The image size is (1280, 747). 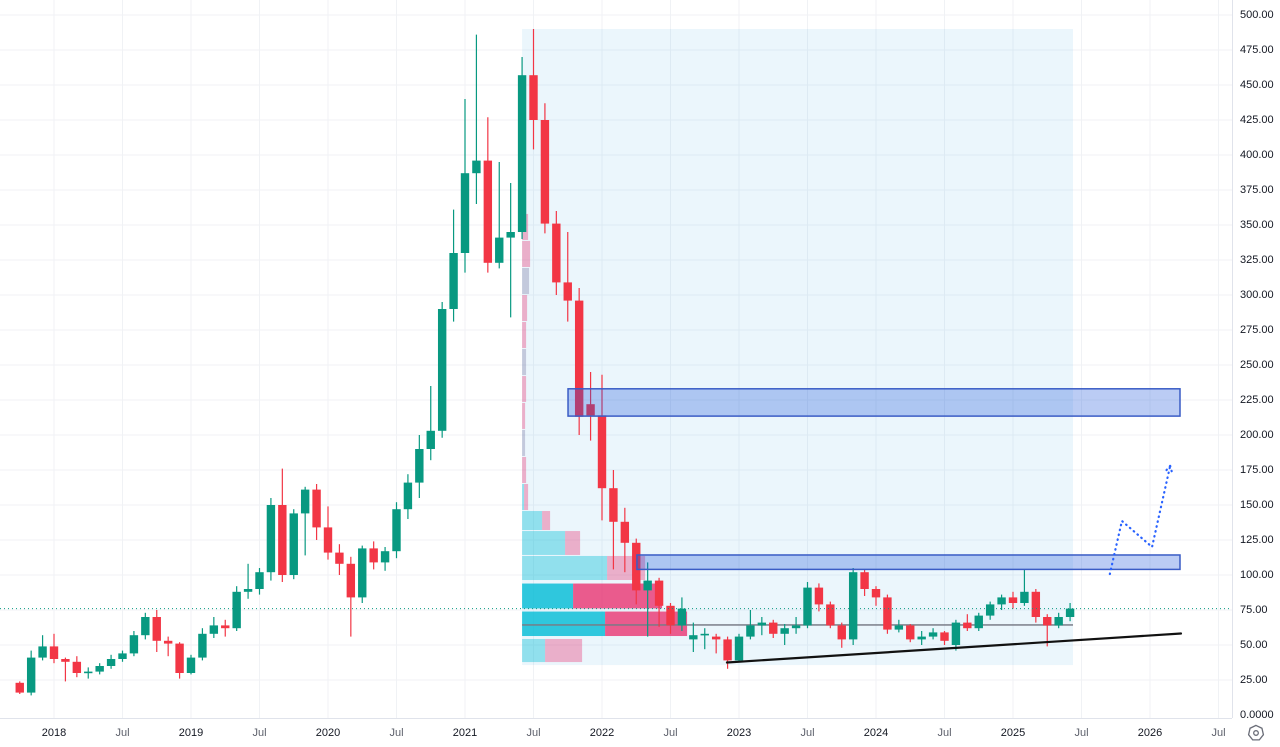 What do you see at coordinates (54, 733) in the screenshot?
I see `time-tick-year: 2018` at bounding box center [54, 733].